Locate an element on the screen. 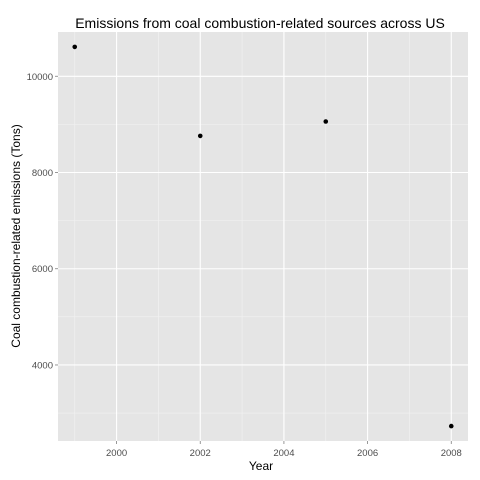 Image resolution: width=480 pixels, height=480 pixels. x-axis-ticks: 2000 2002 2004 2006 2008 is located at coordinates (284, 450).